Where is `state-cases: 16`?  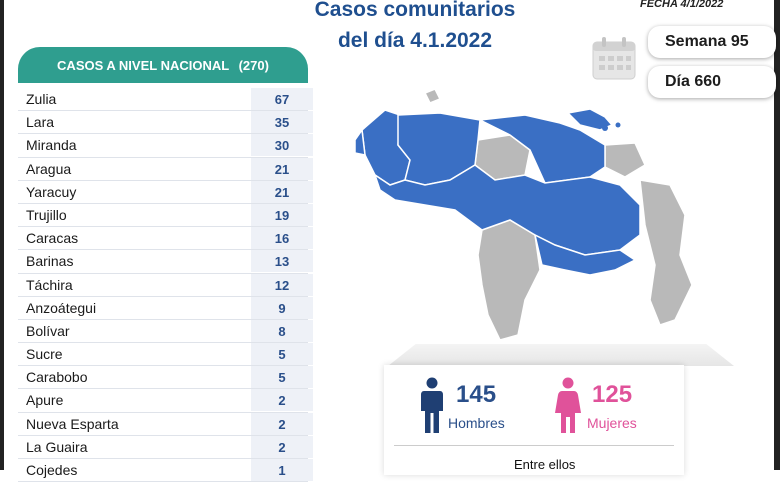
state-cases: 16 is located at coordinates (282, 239).